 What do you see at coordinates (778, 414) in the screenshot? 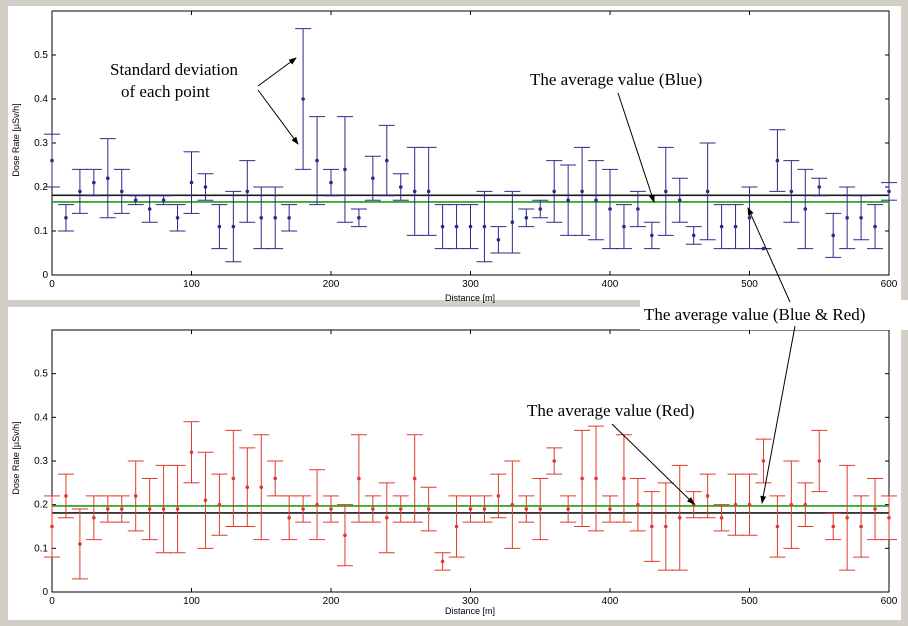
I see `arrow-avg-blue-red-down` at bounding box center [778, 414].